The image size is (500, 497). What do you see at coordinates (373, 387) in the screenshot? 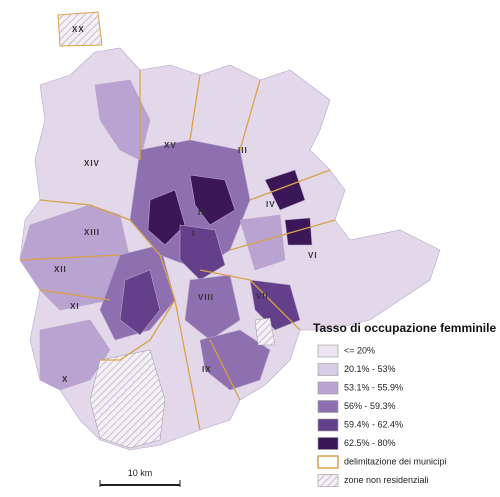
I see `legend-label: 53.1% - 55.9%` at bounding box center [373, 387].